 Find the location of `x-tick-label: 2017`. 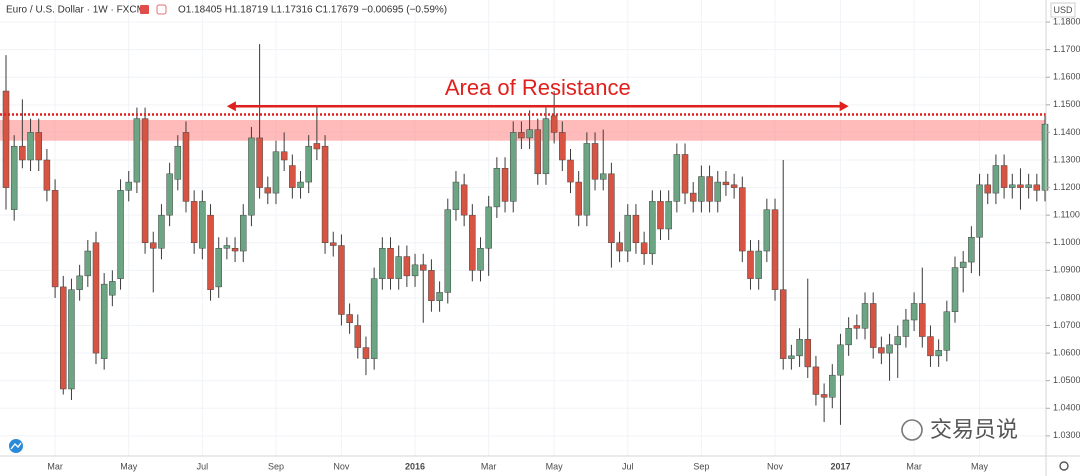

x-tick-label: 2017 is located at coordinates (840, 466).